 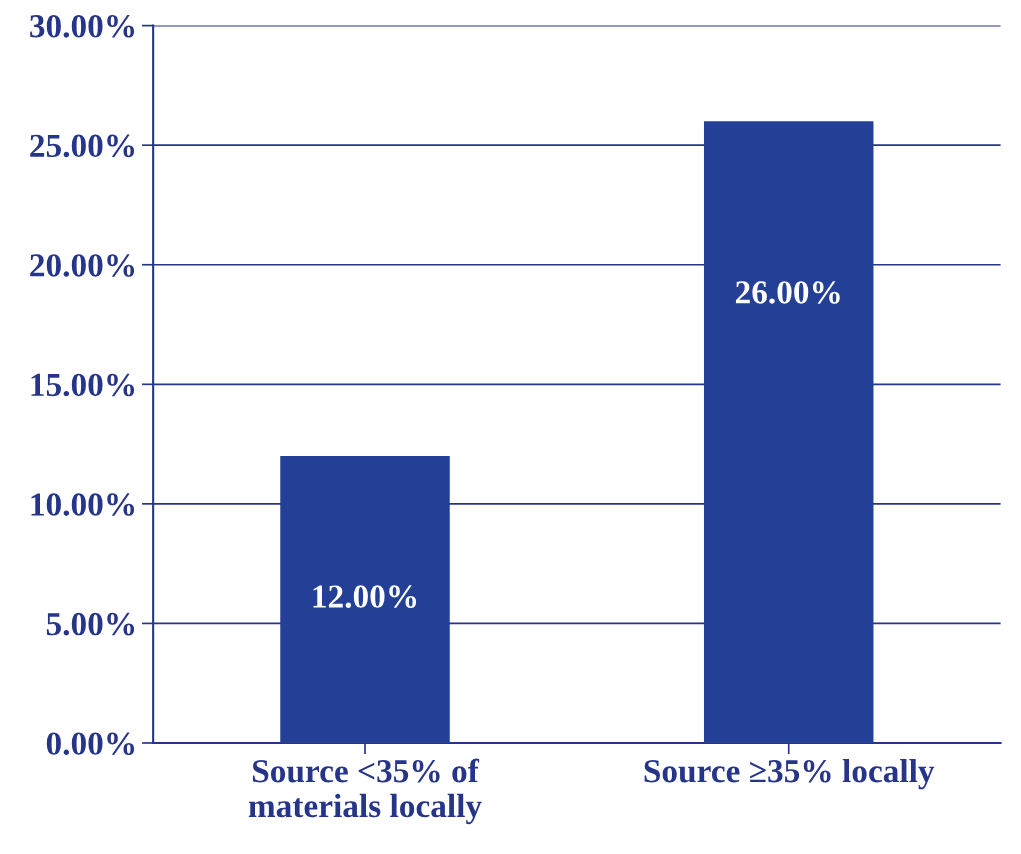 What do you see at coordinates (83, 385) in the screenshot?
I see `y-tick-label: 15.00%` at bounding box center [83, 385].